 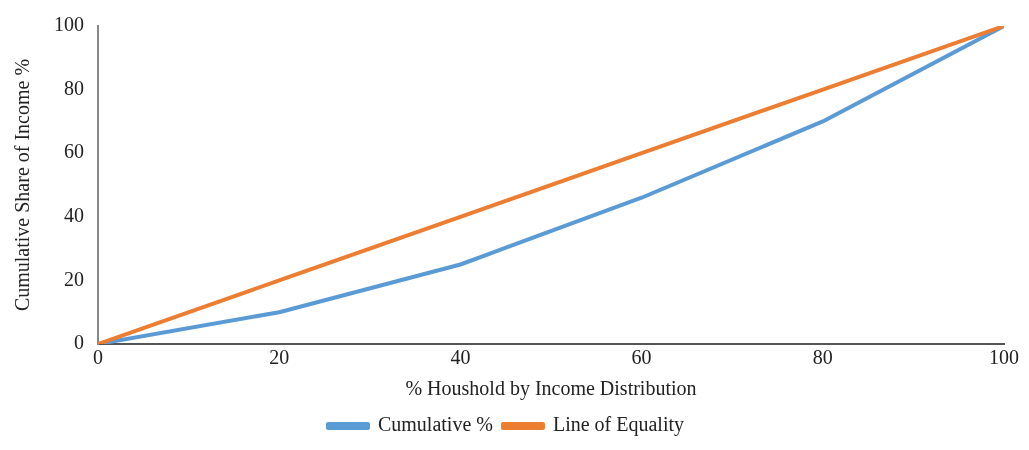 What do you see at coordinates (79, 342) in the screenshot?
I see `y-tick-label: 0` at bounding box center [79, 342].